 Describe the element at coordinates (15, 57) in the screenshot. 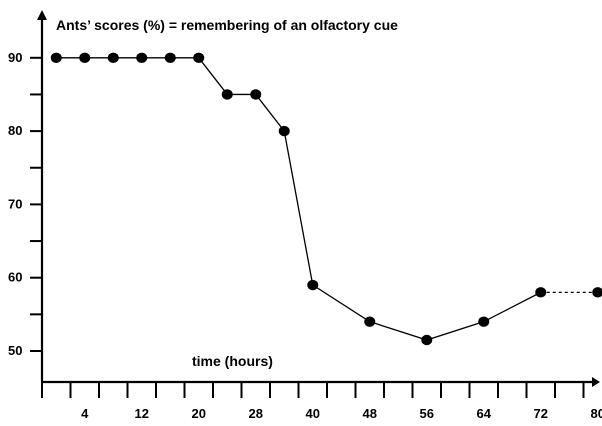

I see `y-tick-label: 90` at that location.